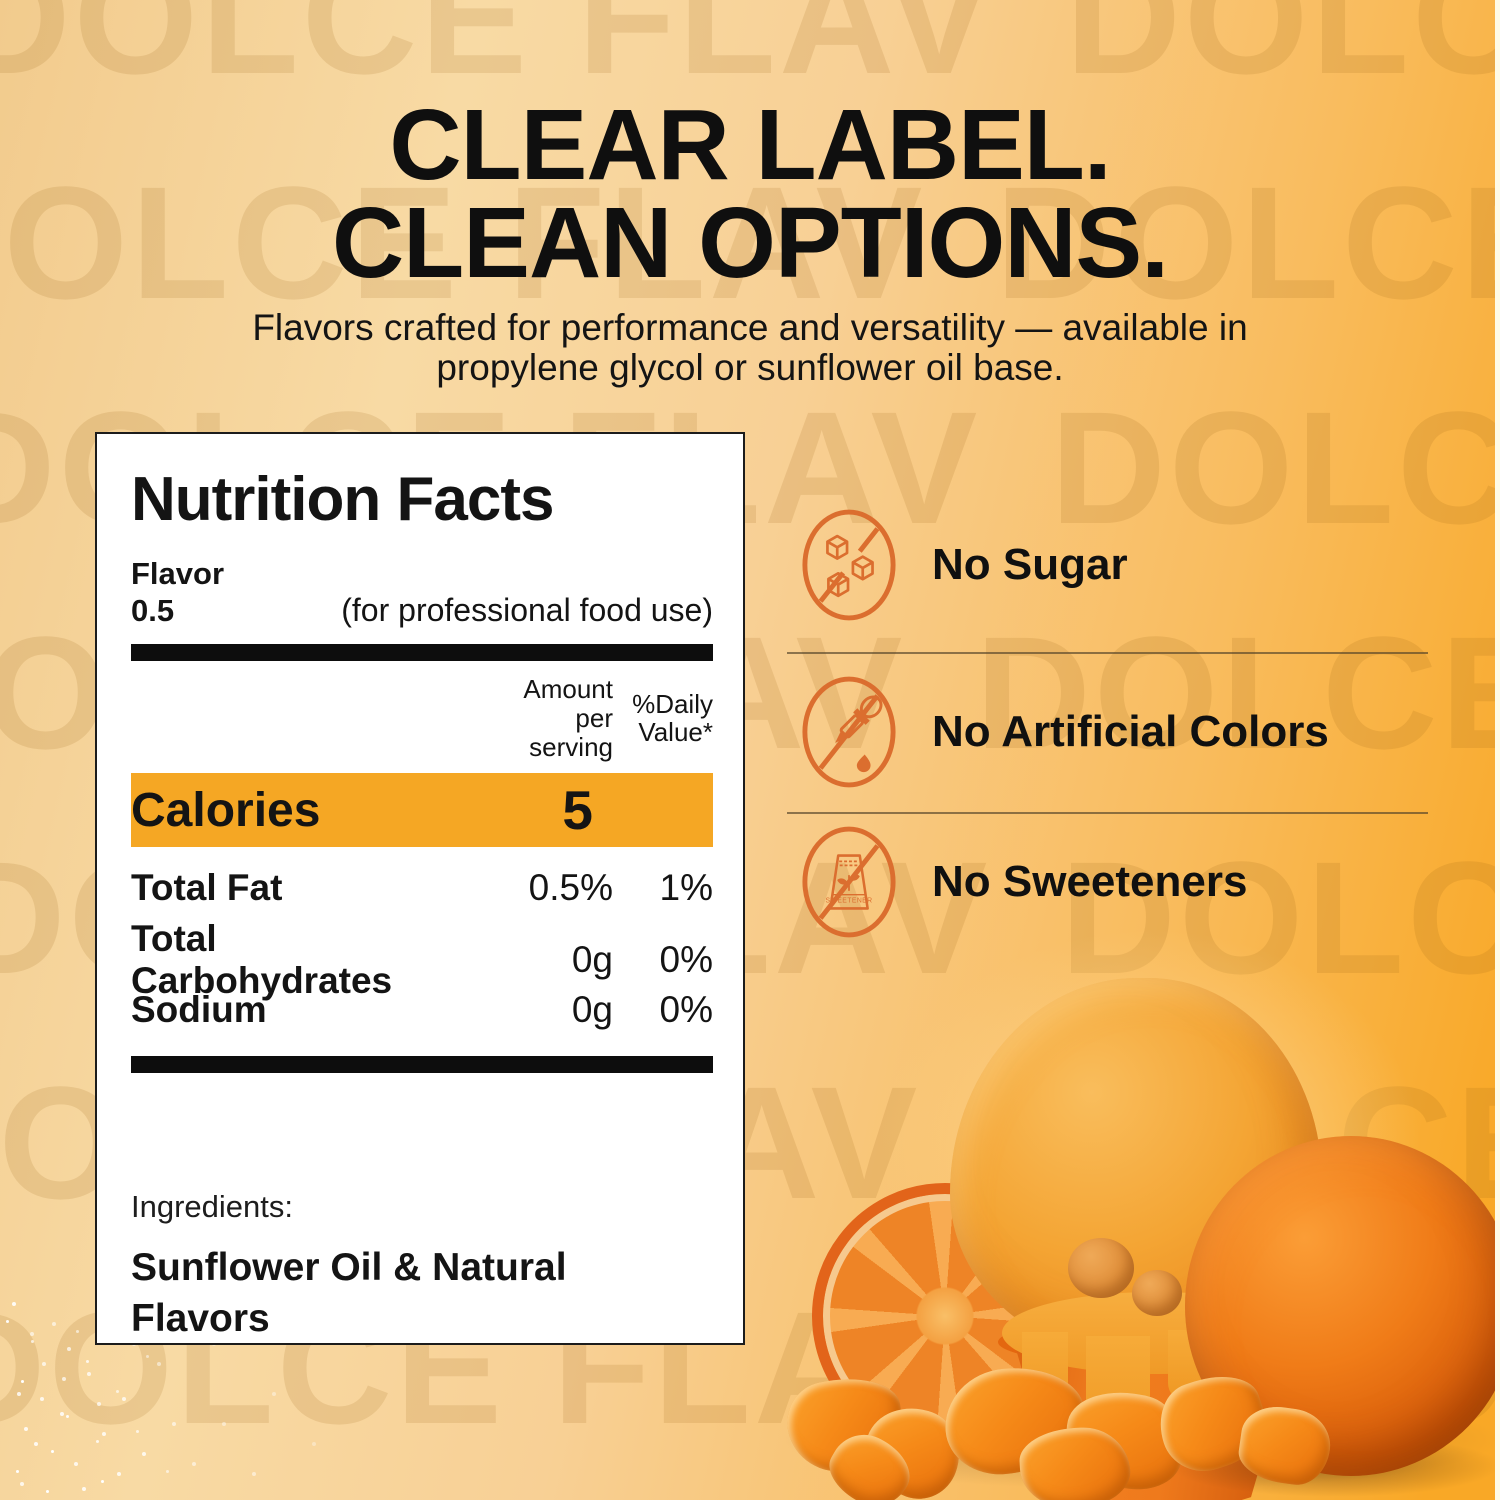 Image resolution: width=1500 pixels, height=1500 pixels. I want to click on nutrient-row: Sodium 0g 0%, so click(422, 1009).